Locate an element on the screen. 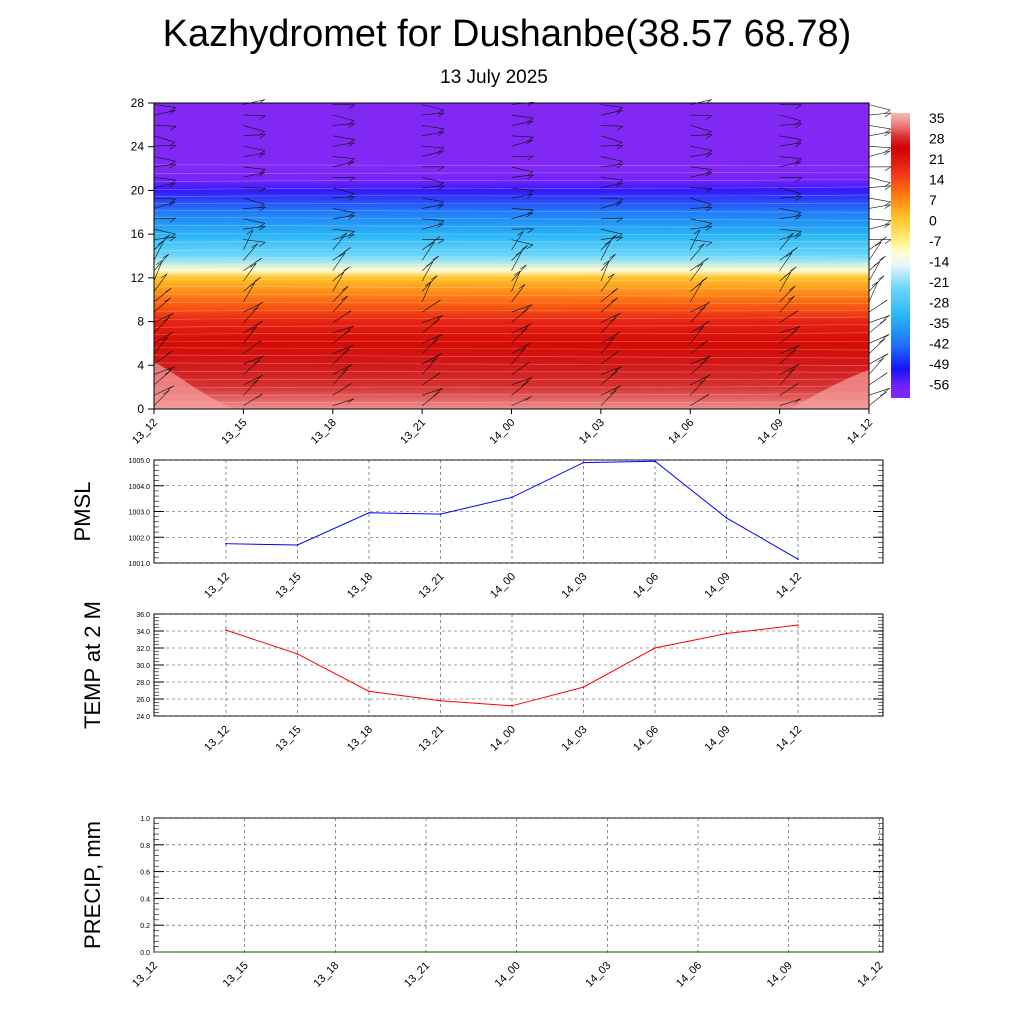  colorbar-label: -49 is located at coordinates (939, 364).